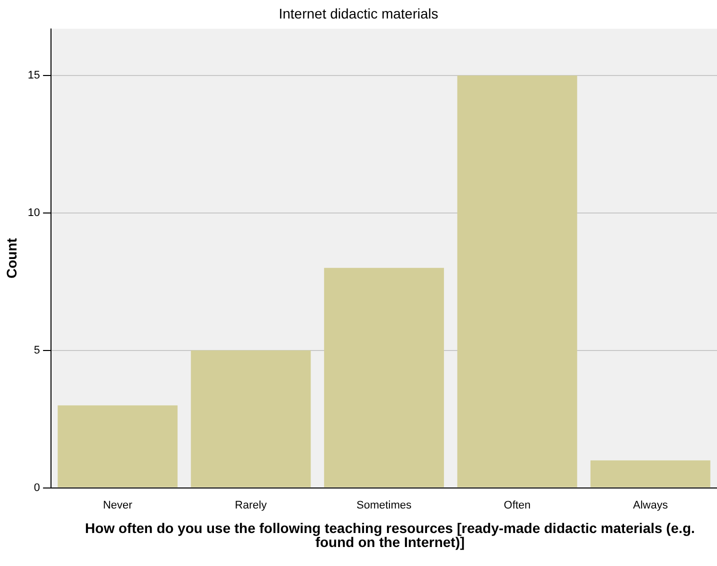  What do you see at coordinates (34, 76) in the screenshot?
I see `y-tick-label: 15` at bounding box center [34, 76].